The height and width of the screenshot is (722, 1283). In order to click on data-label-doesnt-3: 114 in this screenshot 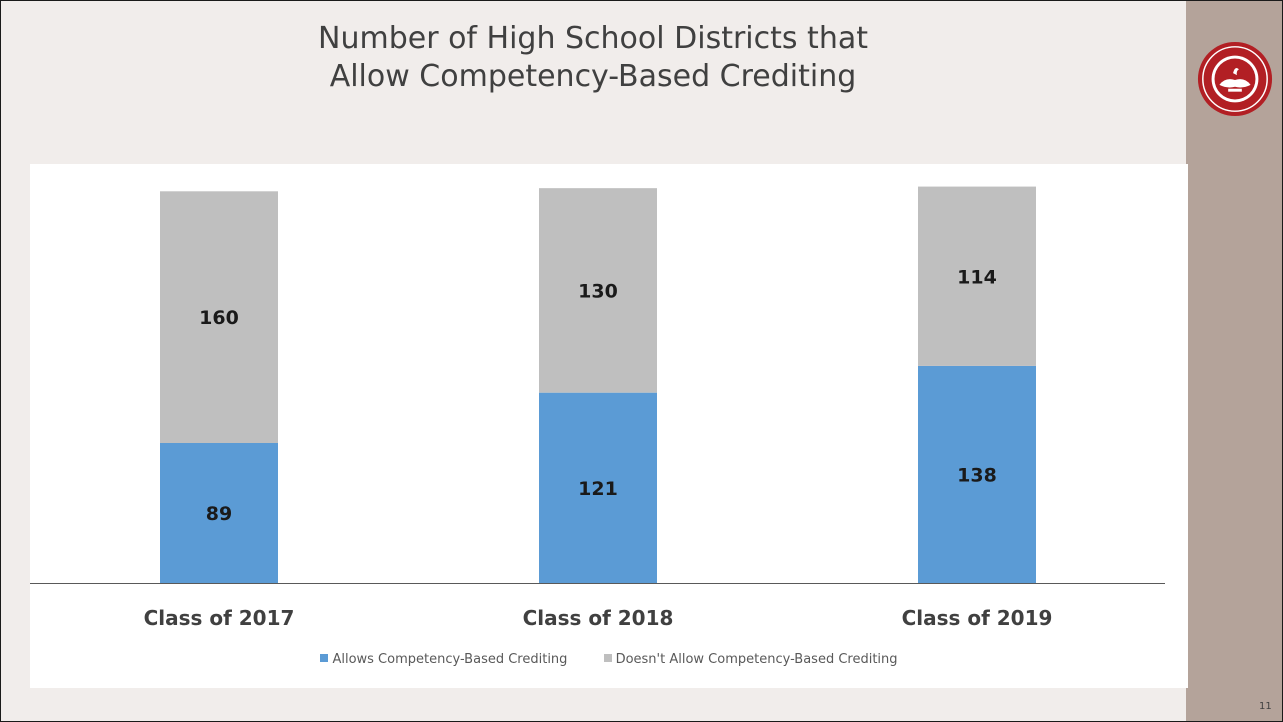, I will do `click(977, 277)`.